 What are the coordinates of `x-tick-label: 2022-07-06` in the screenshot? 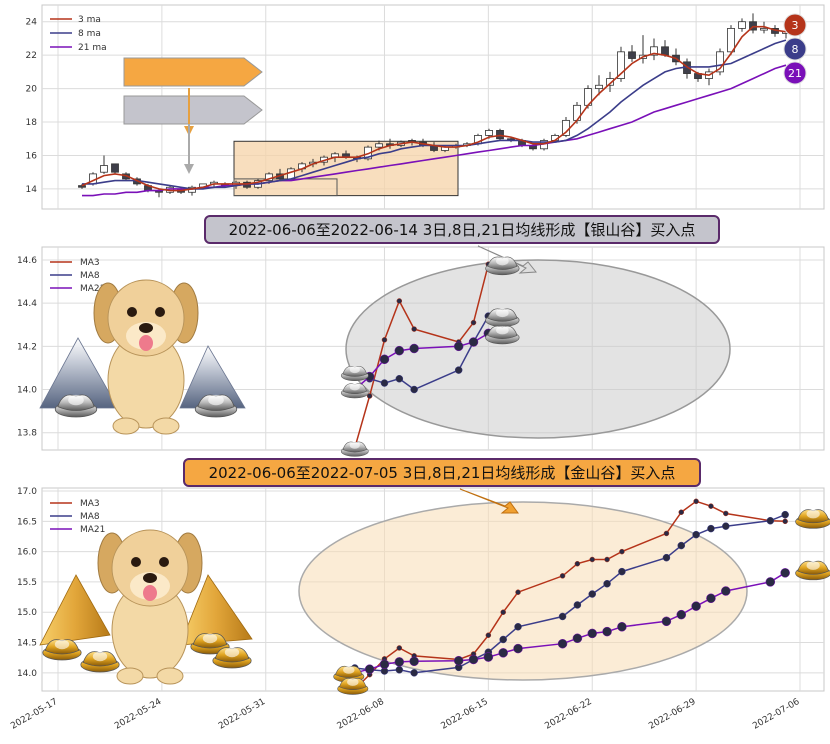 It's located at (776, 714).